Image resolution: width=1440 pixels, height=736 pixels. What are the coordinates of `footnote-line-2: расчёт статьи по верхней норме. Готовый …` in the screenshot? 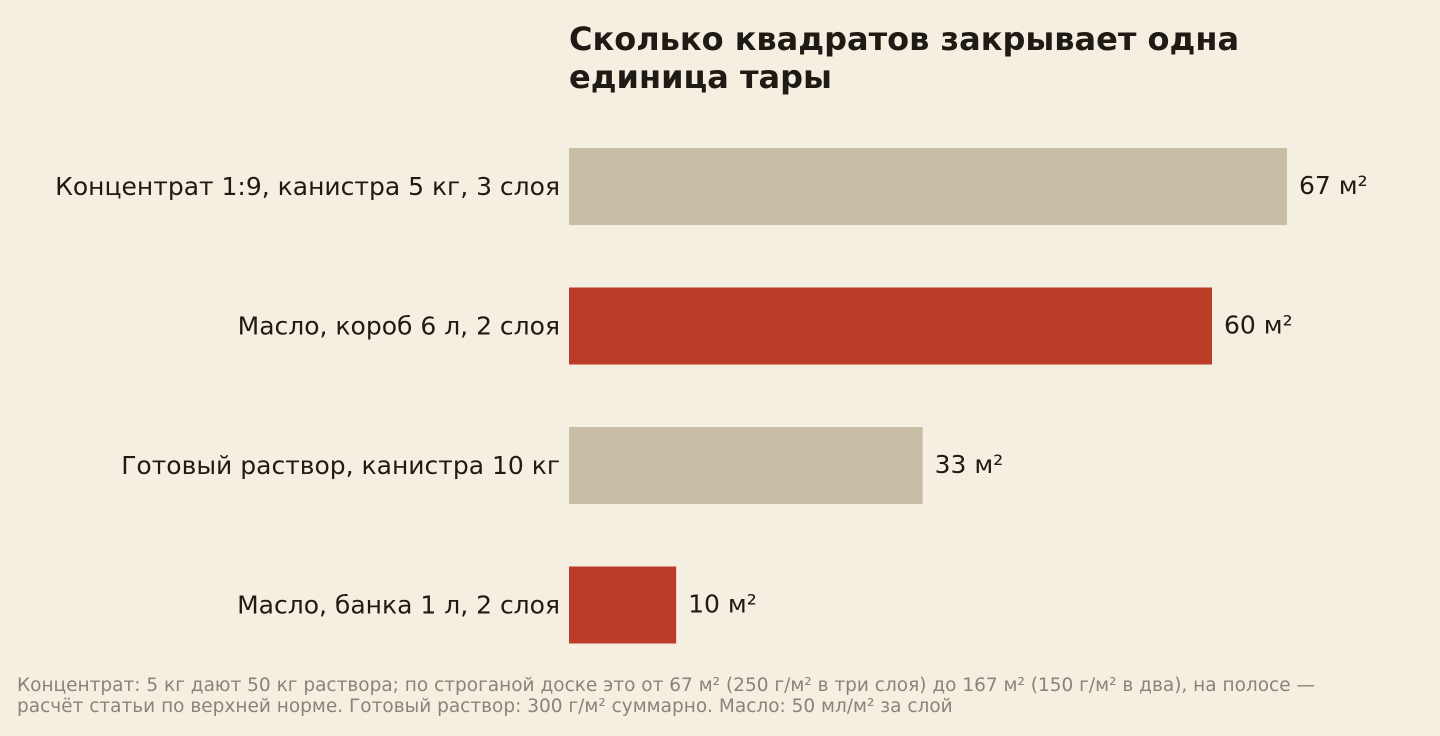 It's located at (485, 706).